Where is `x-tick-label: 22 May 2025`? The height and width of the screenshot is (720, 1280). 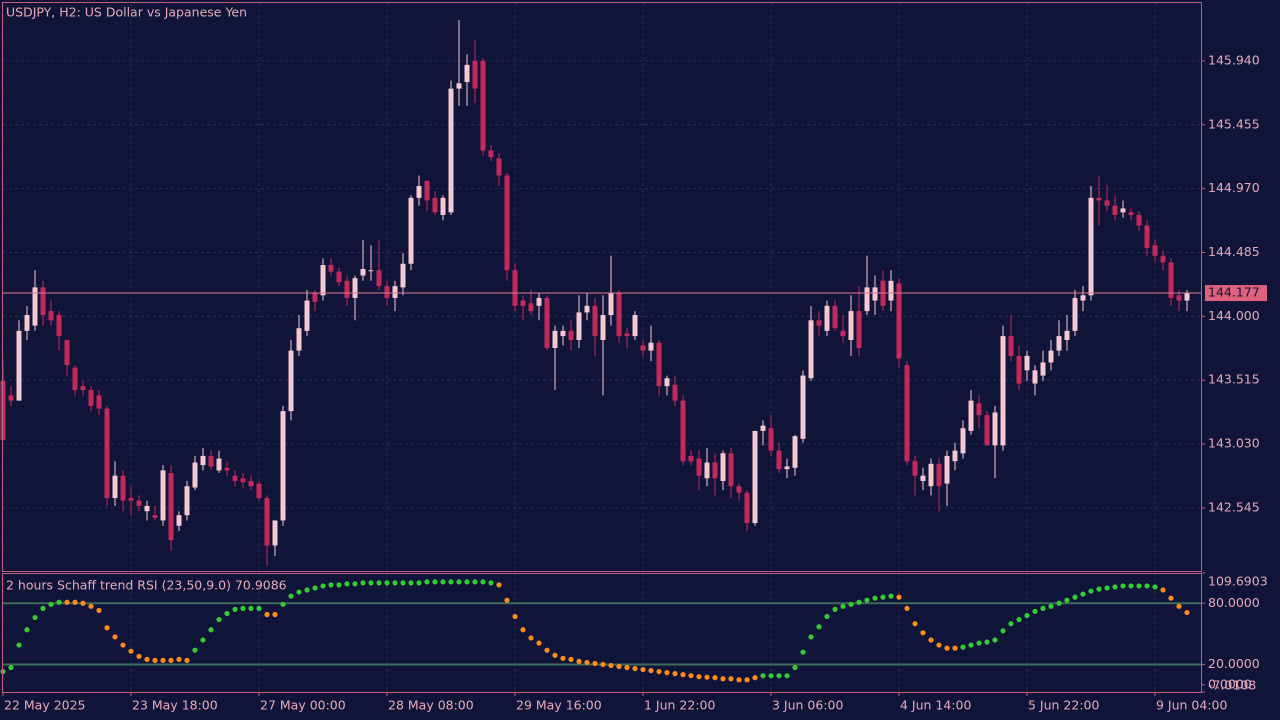 x-tick-label: 22 May 2025 is located at coordinates (45, 705).